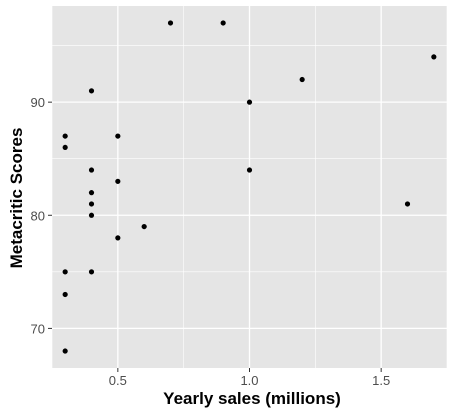 The width and height of the screenshot is (458, 418). I want to click on y-tick-label: 80, so click(38, 215).